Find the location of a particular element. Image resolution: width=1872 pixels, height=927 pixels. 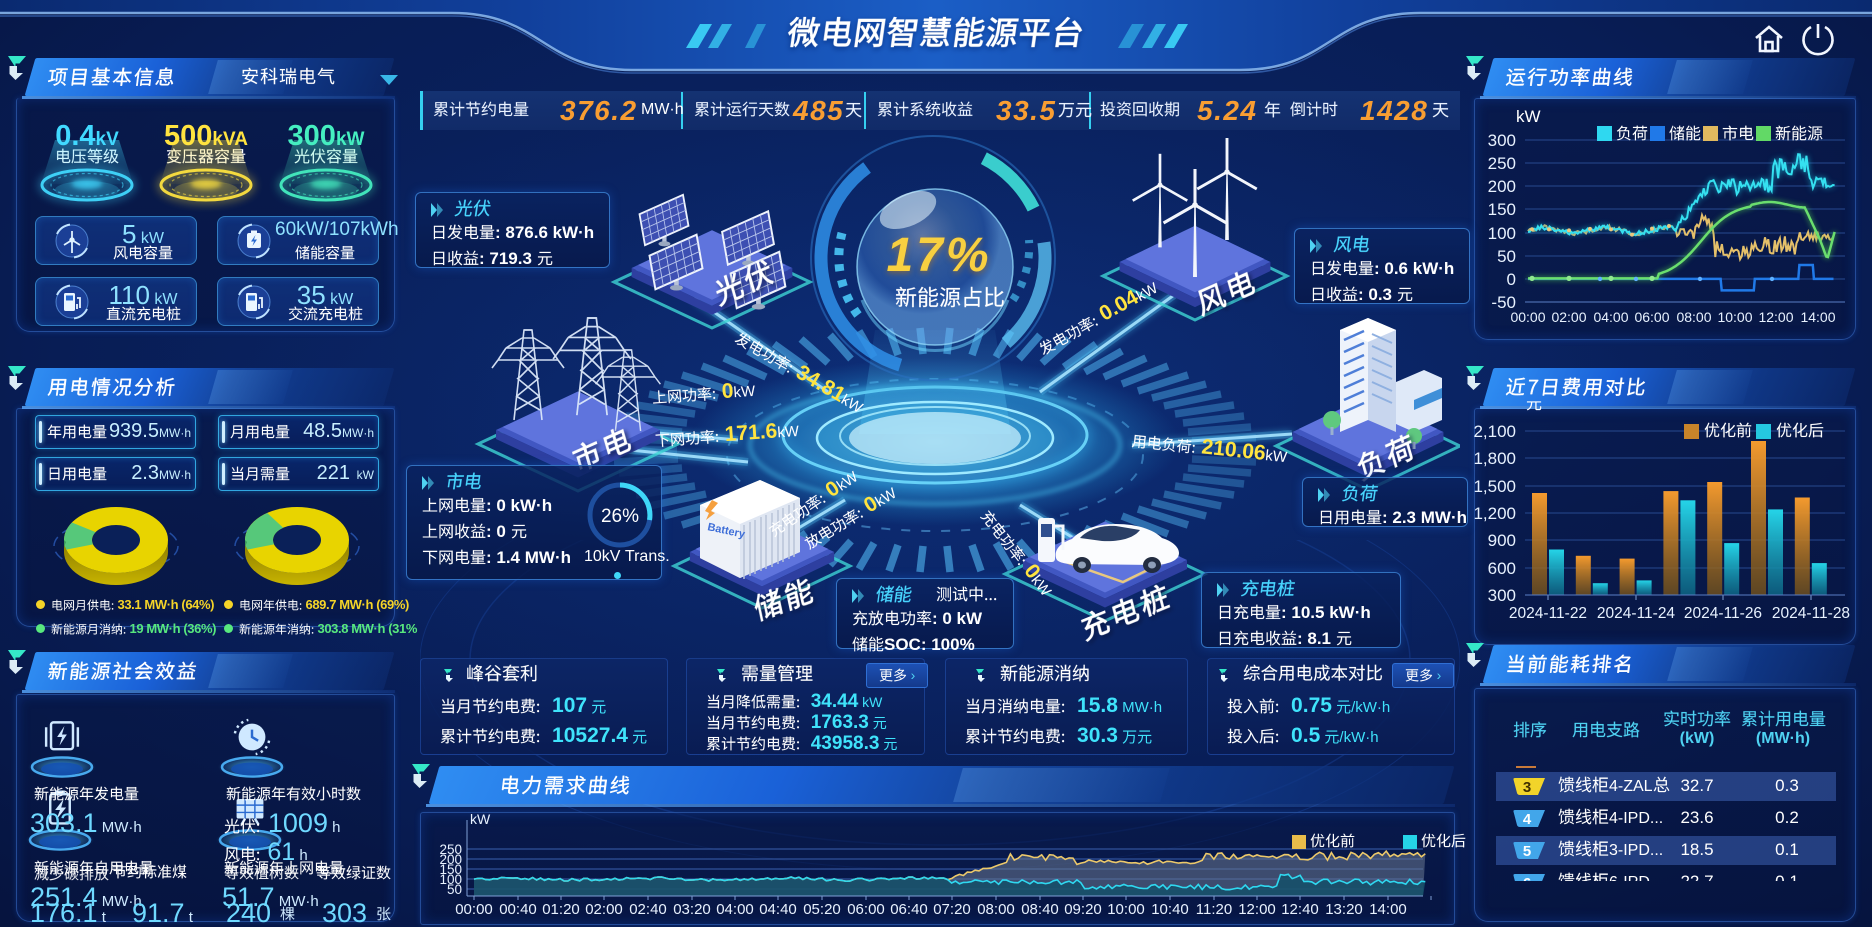

svg-text: 11:20 is located at coordinates (1214, 909).